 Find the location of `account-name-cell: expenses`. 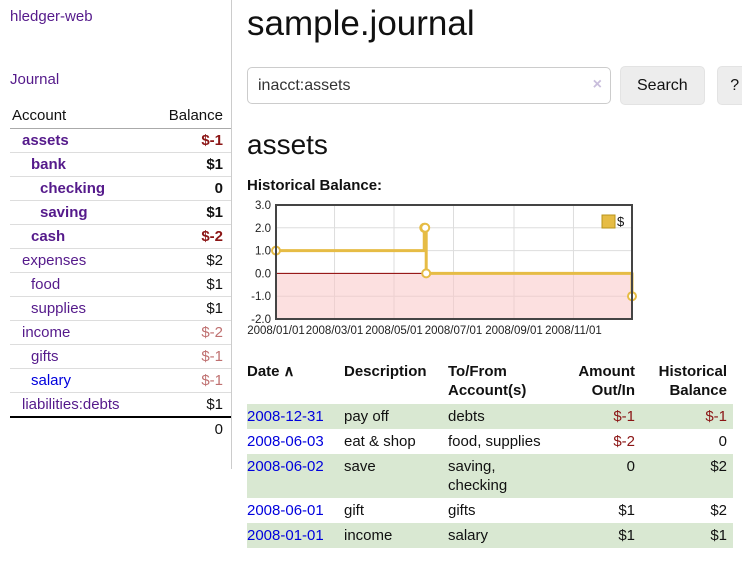

account-name-cell: expenses is located at coordinates (80, 260).